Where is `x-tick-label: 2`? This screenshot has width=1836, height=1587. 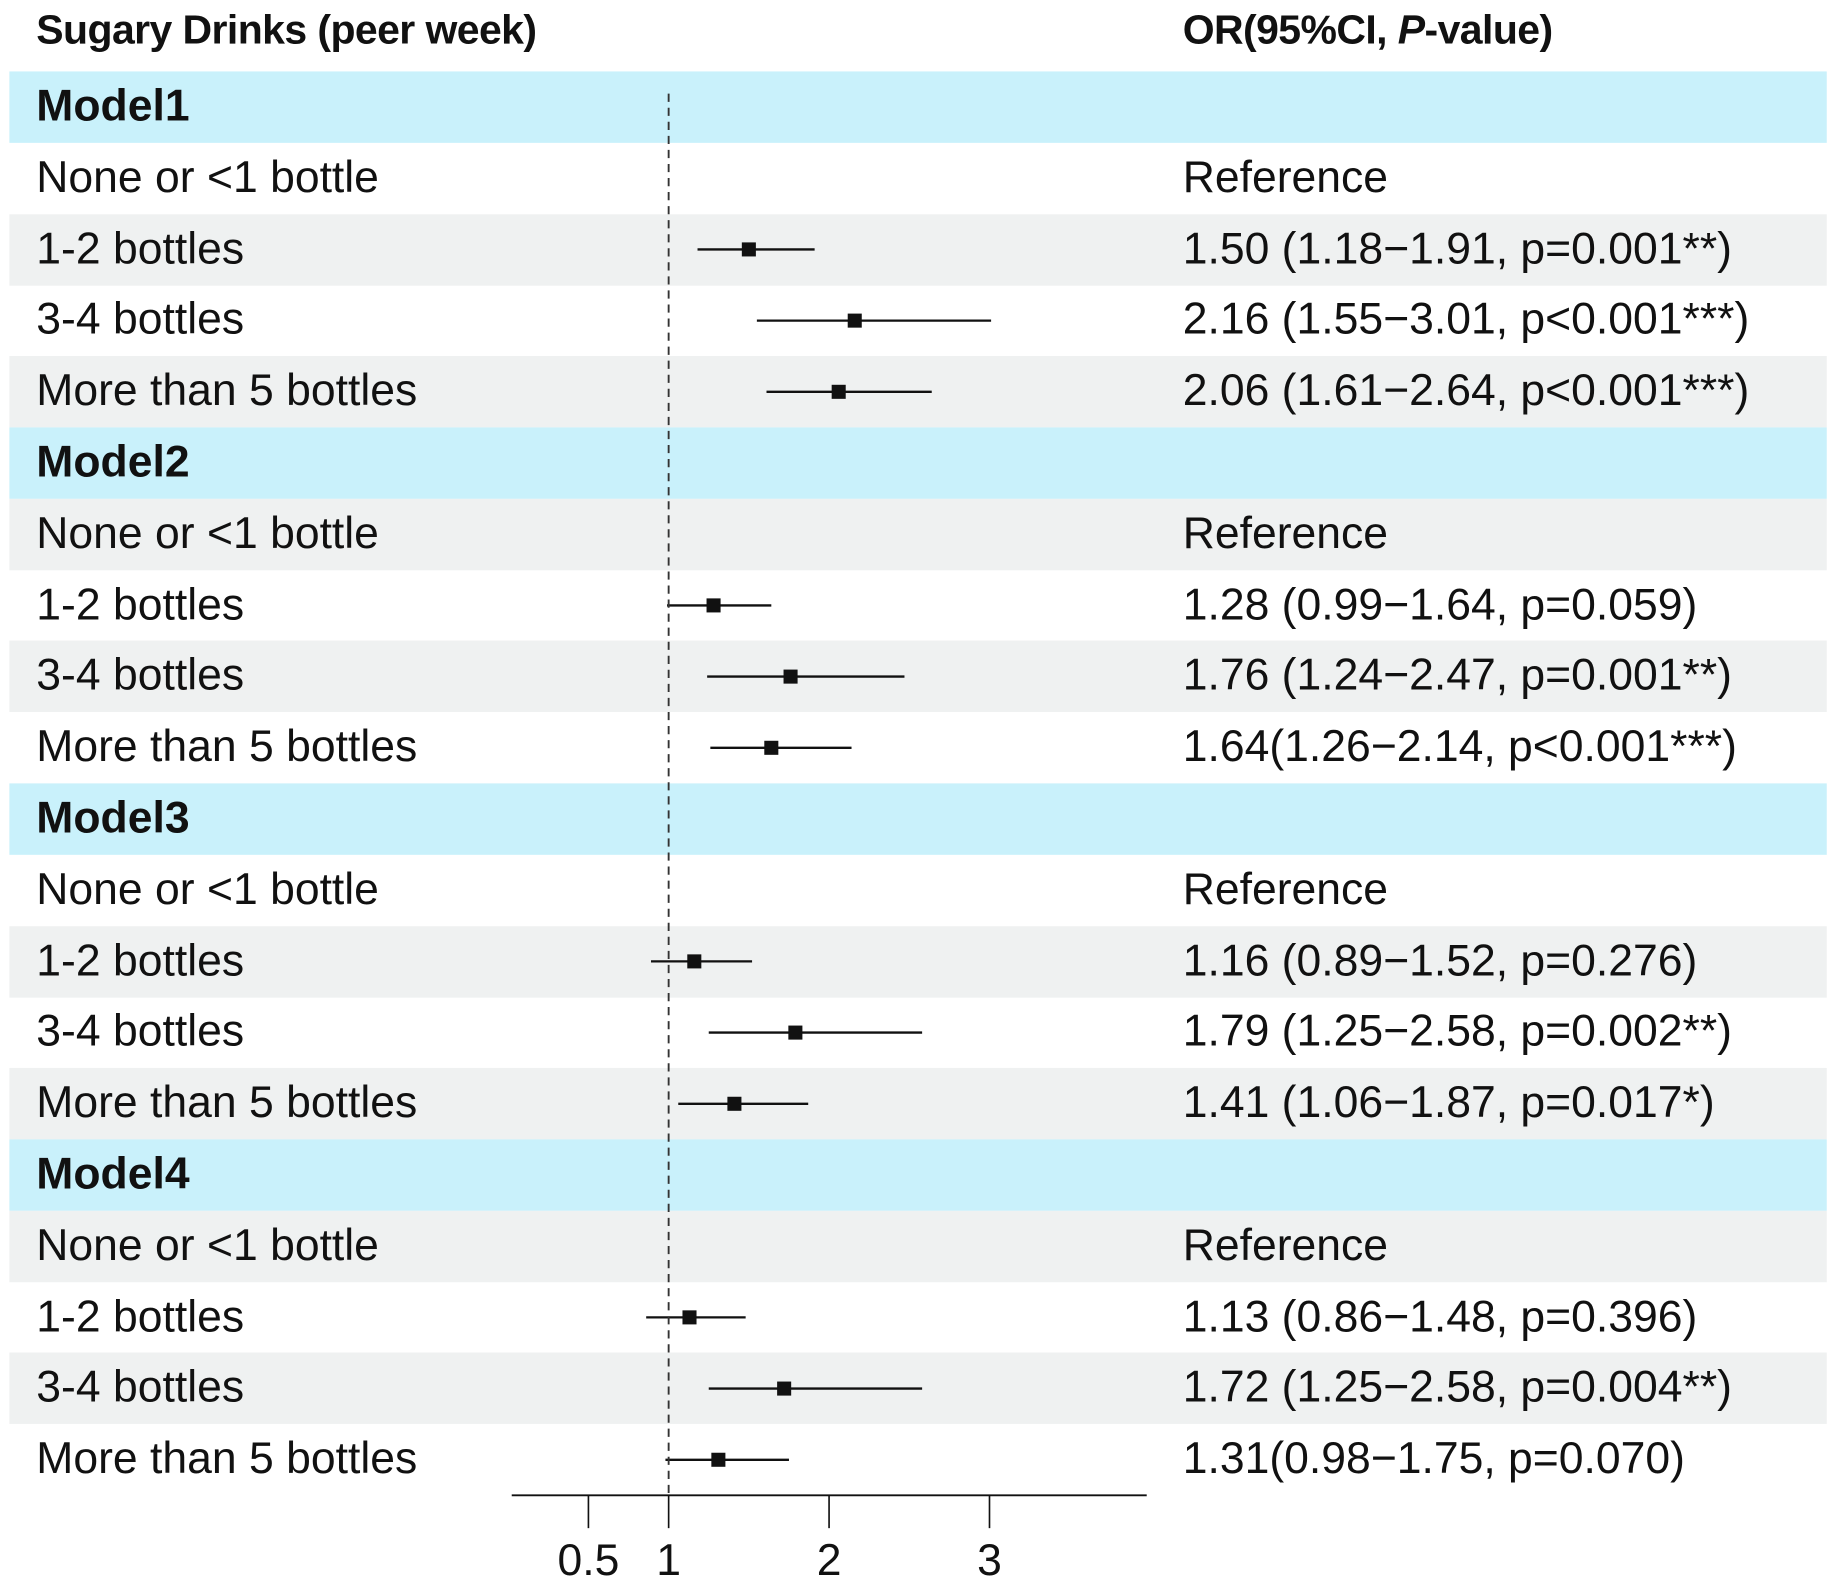 x-tick-label: 2 is located at coordinates (829, 1560).